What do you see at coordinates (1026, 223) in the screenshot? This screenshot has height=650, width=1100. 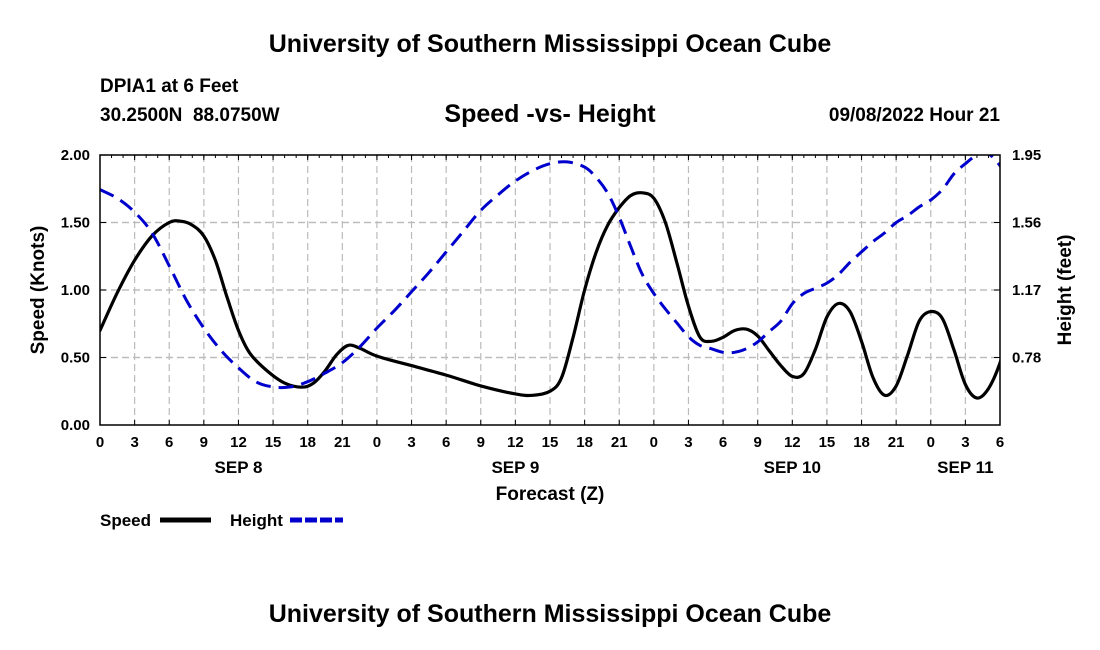 I see `y2-tick-label: 1.56` at bounding box center [1026, 223].